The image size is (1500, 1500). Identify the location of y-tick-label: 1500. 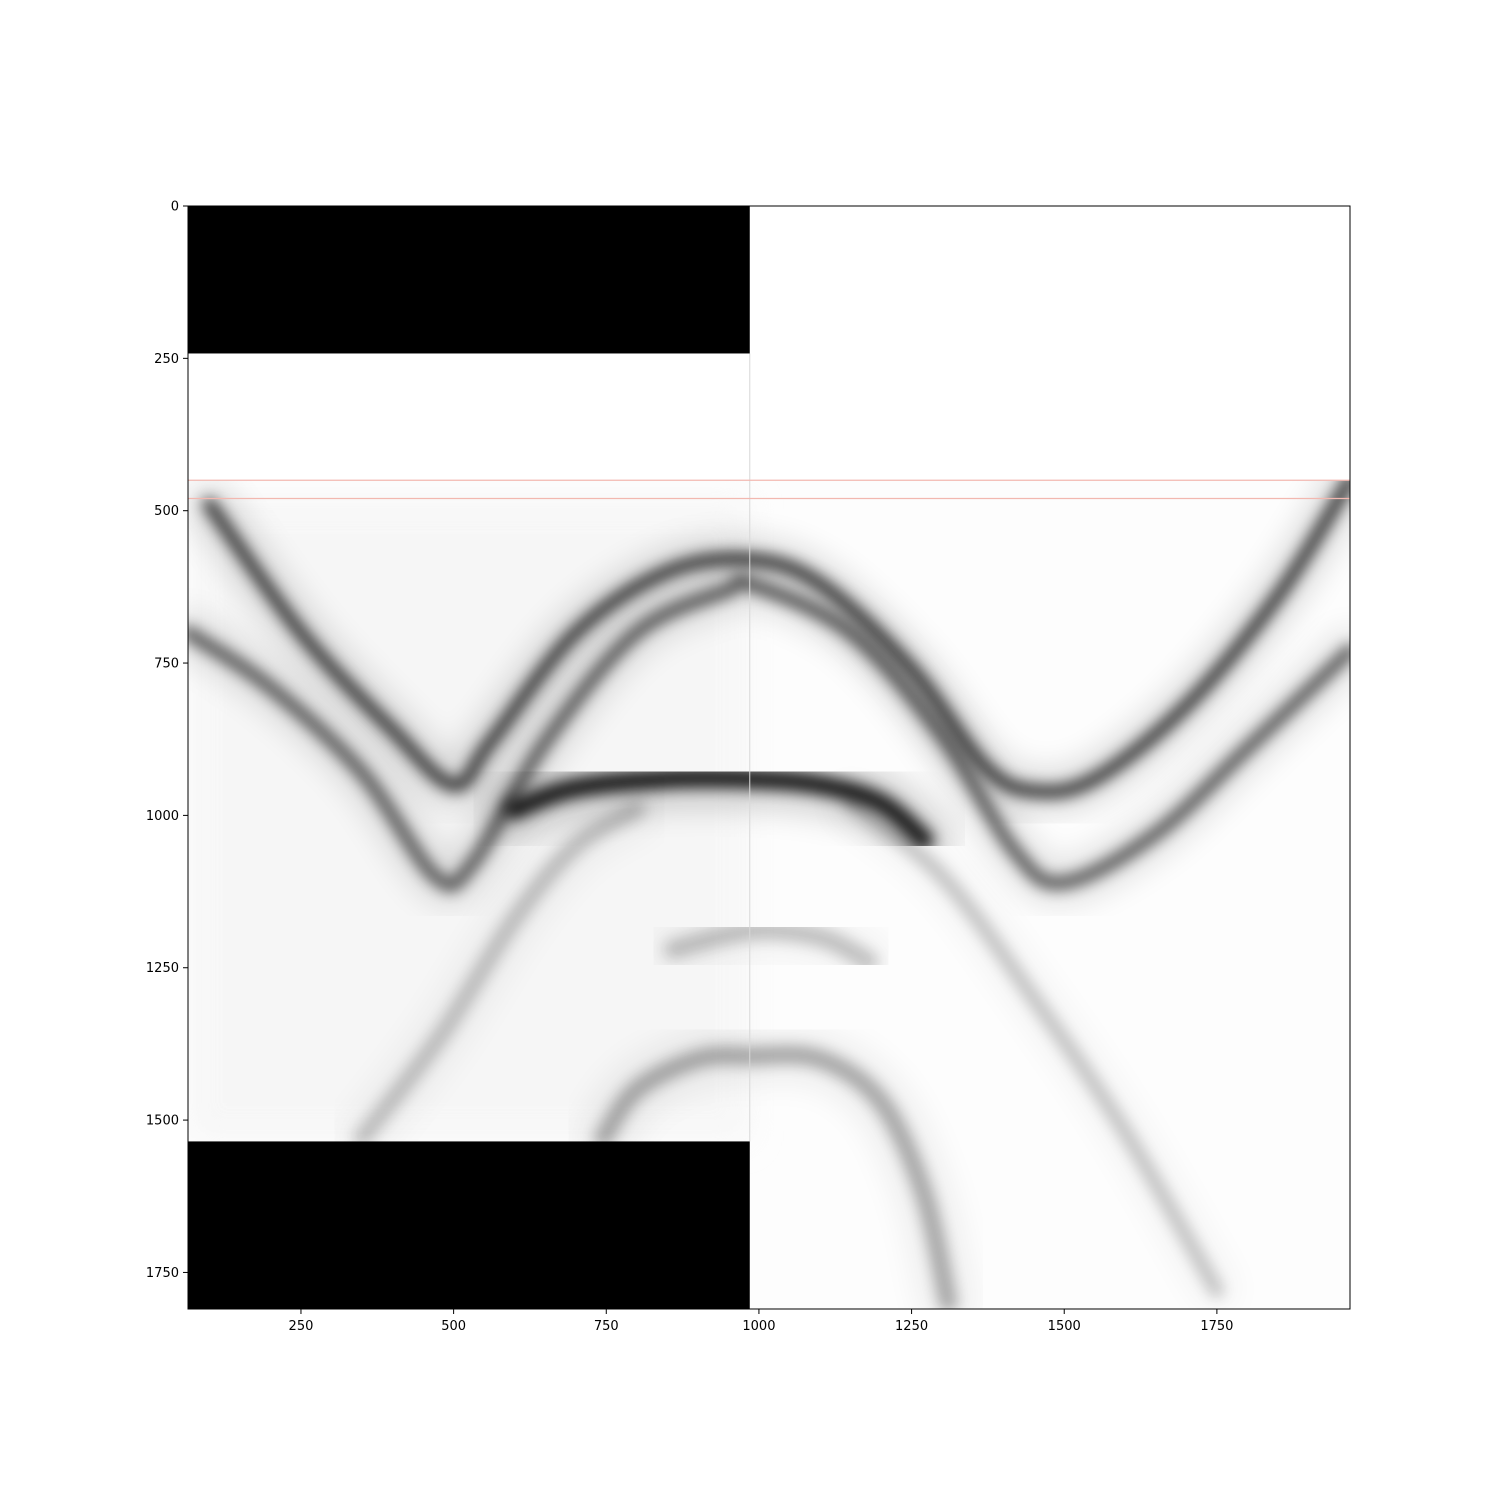
(162, 1121).